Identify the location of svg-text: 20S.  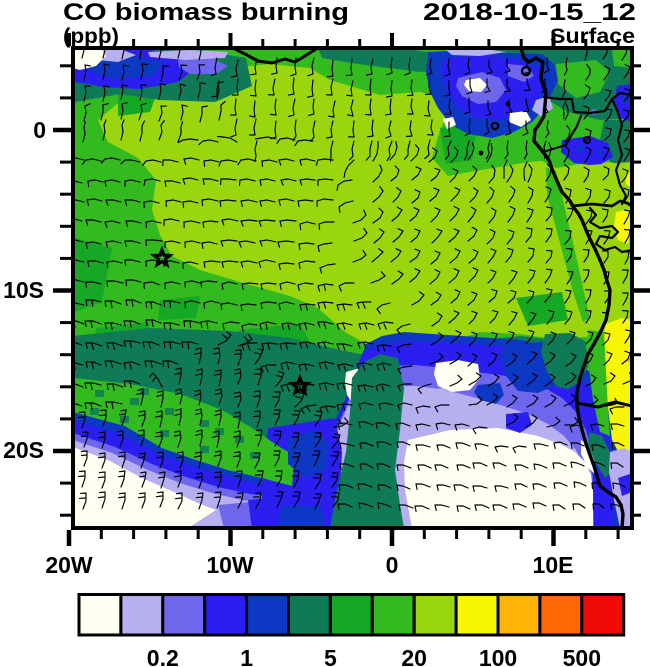
(23, 450).